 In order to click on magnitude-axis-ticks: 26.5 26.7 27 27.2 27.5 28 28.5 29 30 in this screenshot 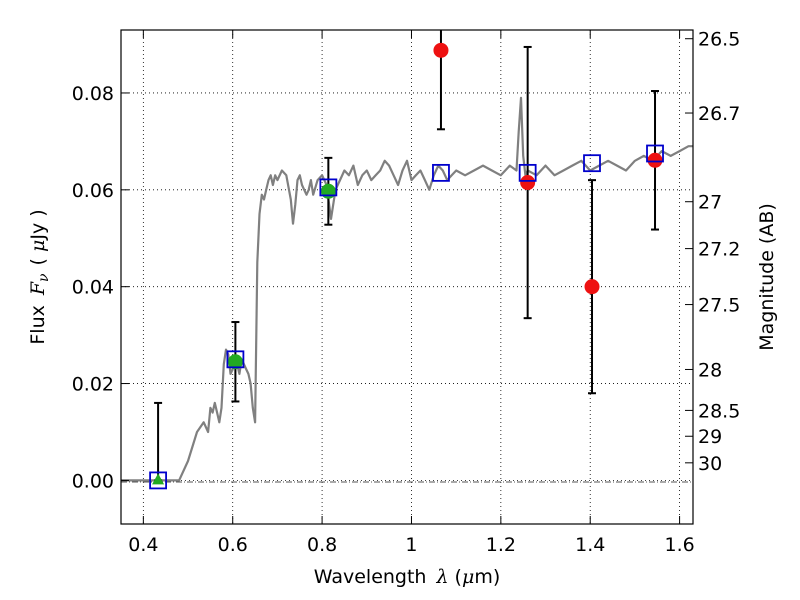, I will do `click(712, 252)`.